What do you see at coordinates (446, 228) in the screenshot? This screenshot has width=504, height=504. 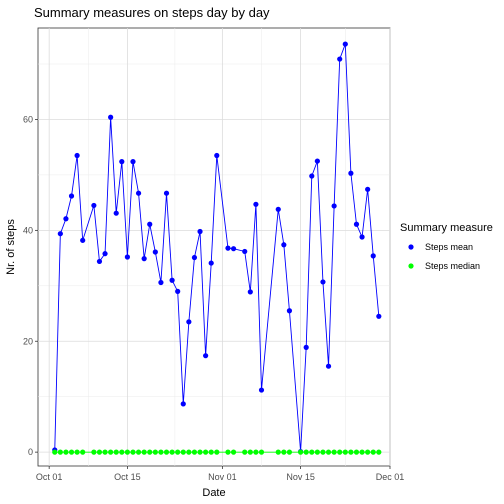 I see `legend-title: Summary measure` at bounding box center [446, 228].